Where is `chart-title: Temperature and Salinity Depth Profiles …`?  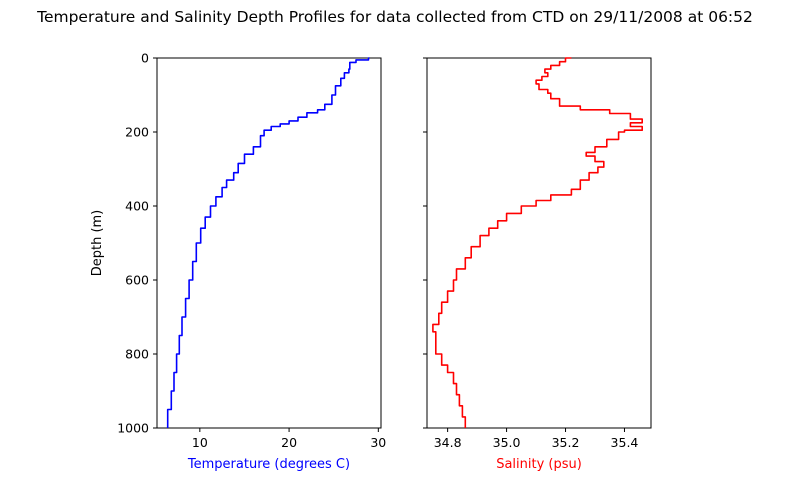 chart-title: Temperature and Salinity Depth Profiles … is located at coordinates (394, 17).